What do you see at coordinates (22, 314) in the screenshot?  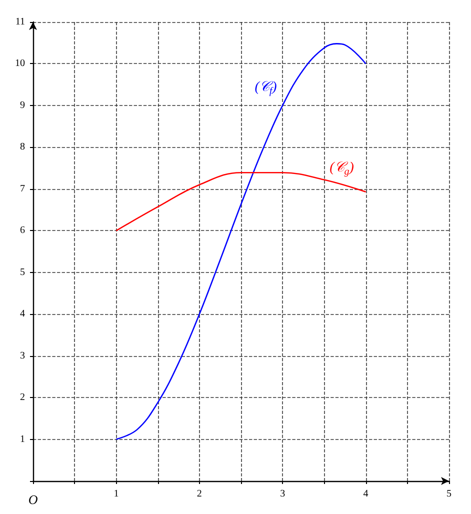 I see `y-tick-label: 4` at bounding box center [22, 314].